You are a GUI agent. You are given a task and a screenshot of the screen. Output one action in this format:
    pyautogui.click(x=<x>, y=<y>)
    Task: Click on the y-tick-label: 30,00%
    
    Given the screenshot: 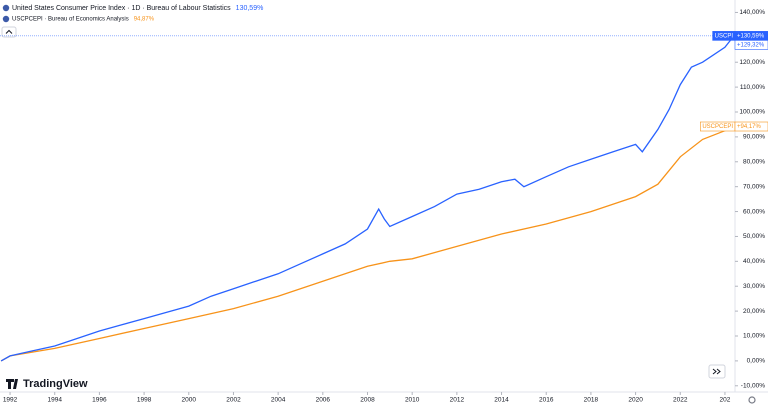 What is the action you would take?
    pyautogui.click(x=754, y=286)
    